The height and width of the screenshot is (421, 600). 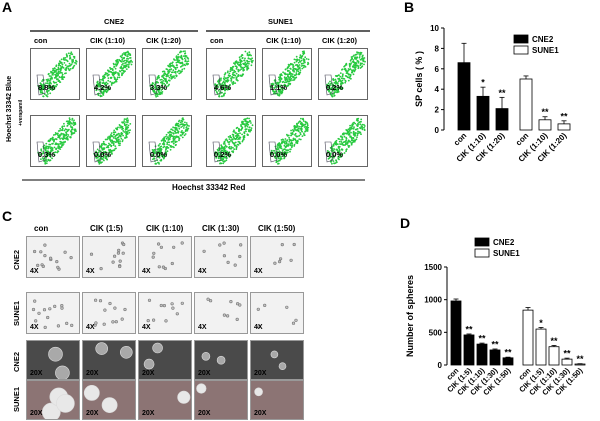 What do you see at coordinates (277, 228) in the screenshot?
I see `condition-label: CIK (1:50)` at bounding box center [277, 228].